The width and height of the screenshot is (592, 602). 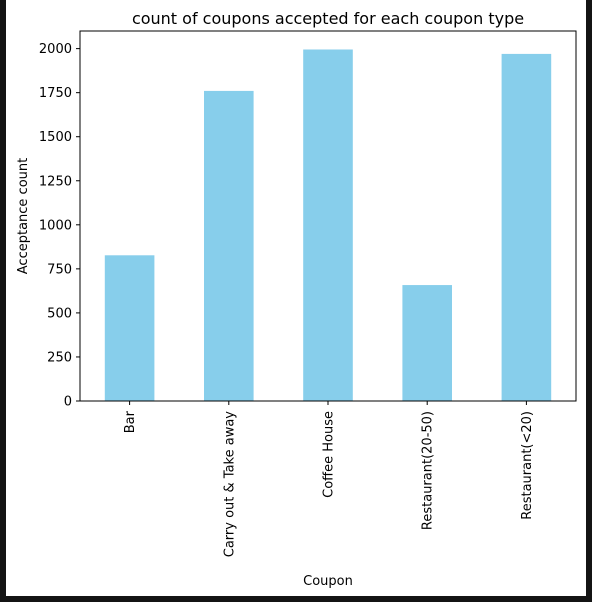 I want to click on x-tick-label-0: Bar, so click(x=130, y=421).